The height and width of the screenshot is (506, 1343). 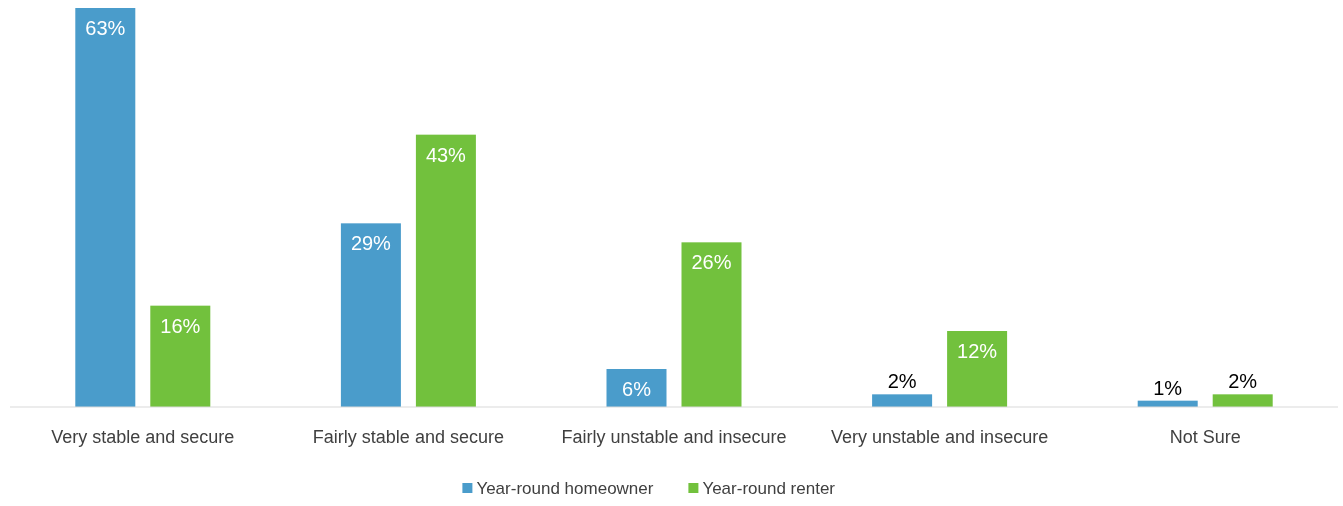 I want to click on data-label: 63%, so click(x=105, y=28).